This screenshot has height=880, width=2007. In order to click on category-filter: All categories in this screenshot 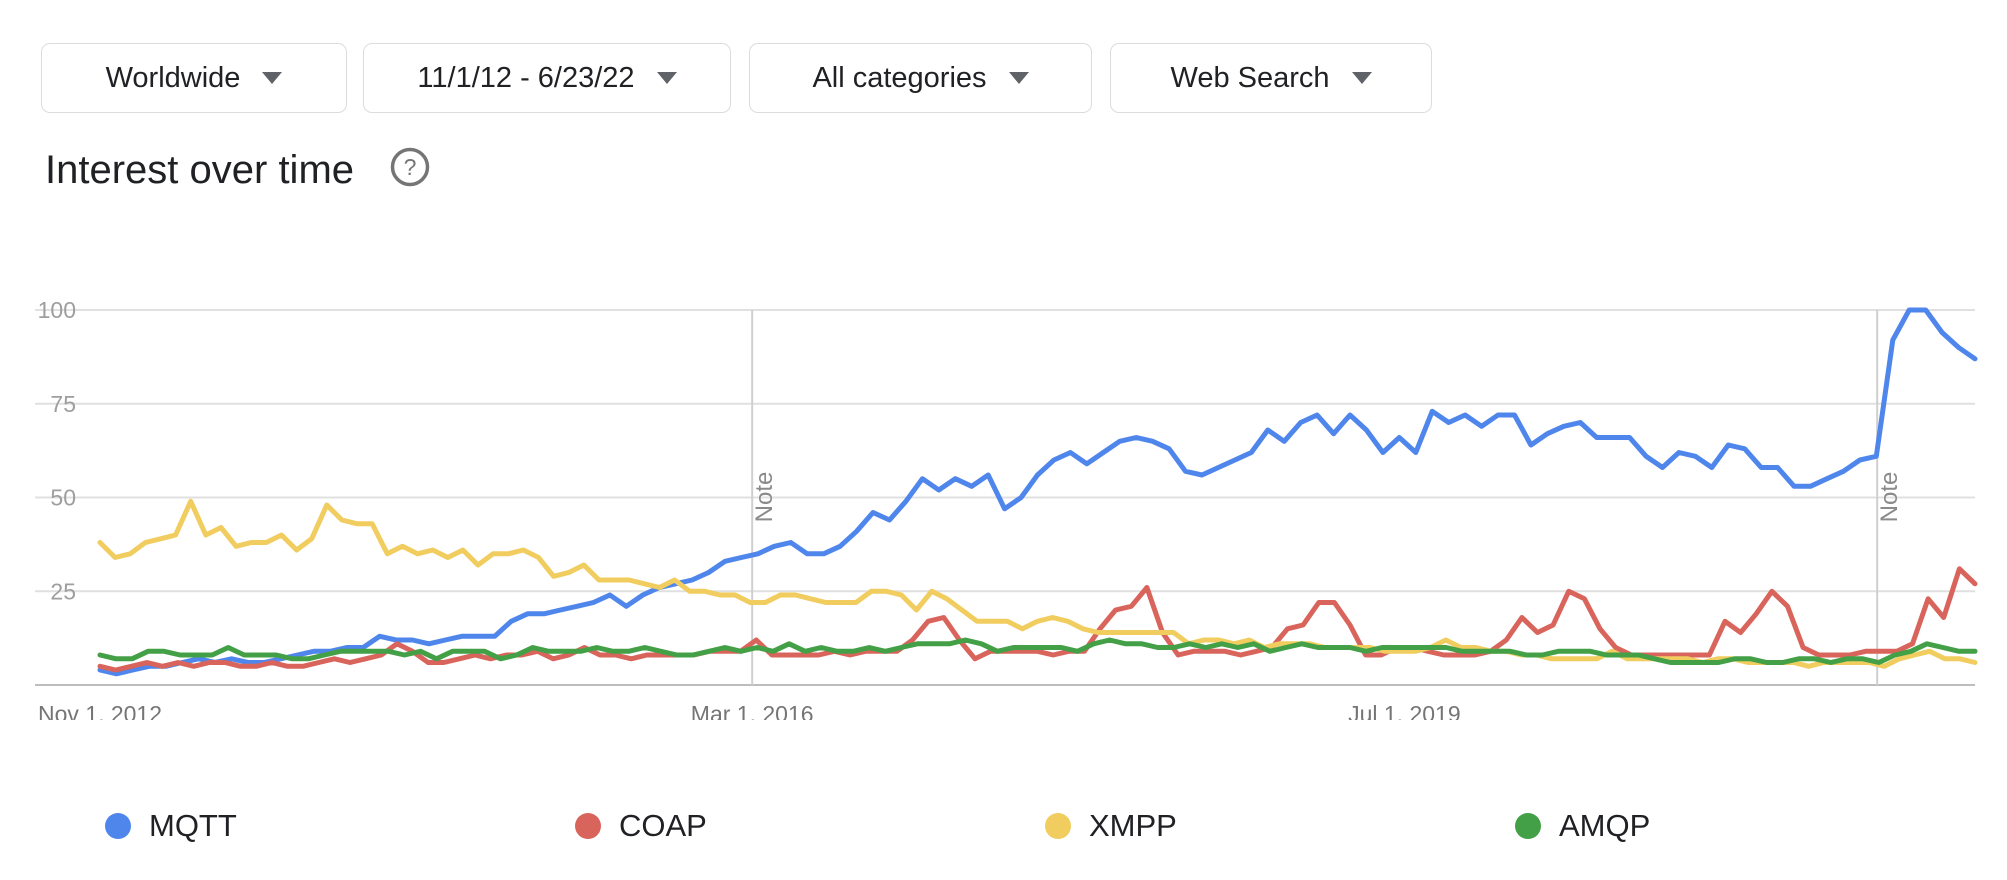, I will do `click(920, 78)`.